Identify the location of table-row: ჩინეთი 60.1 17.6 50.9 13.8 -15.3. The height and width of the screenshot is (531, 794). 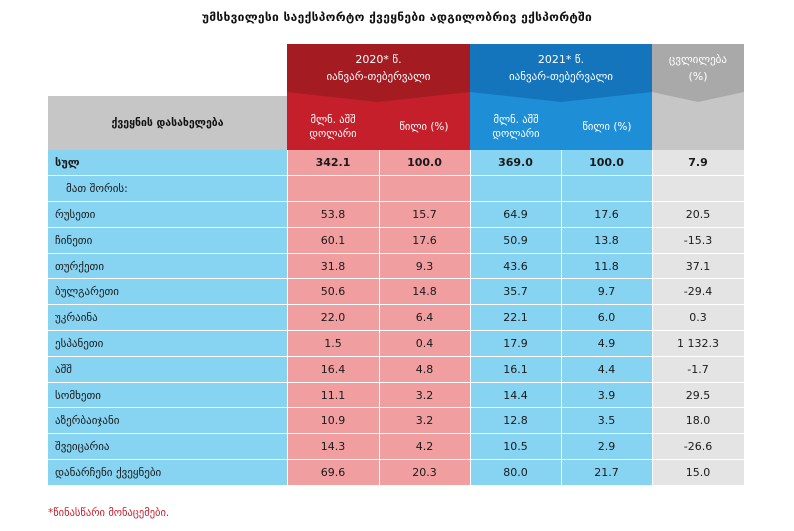
(396, 240).